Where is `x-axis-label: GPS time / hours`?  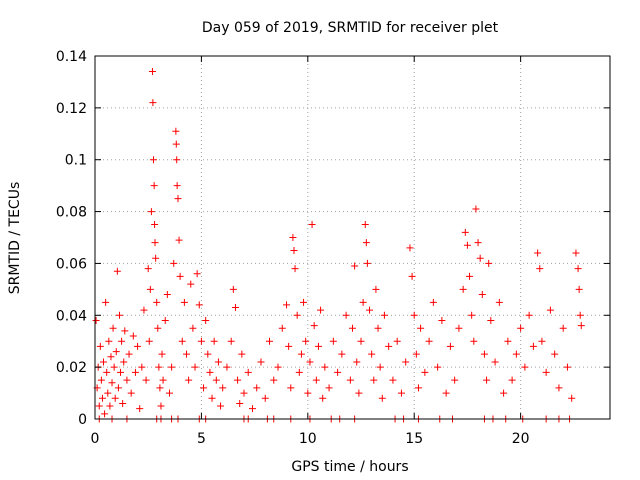
x-axis-label: GPS time / hours is located at coordinates (349, 467).